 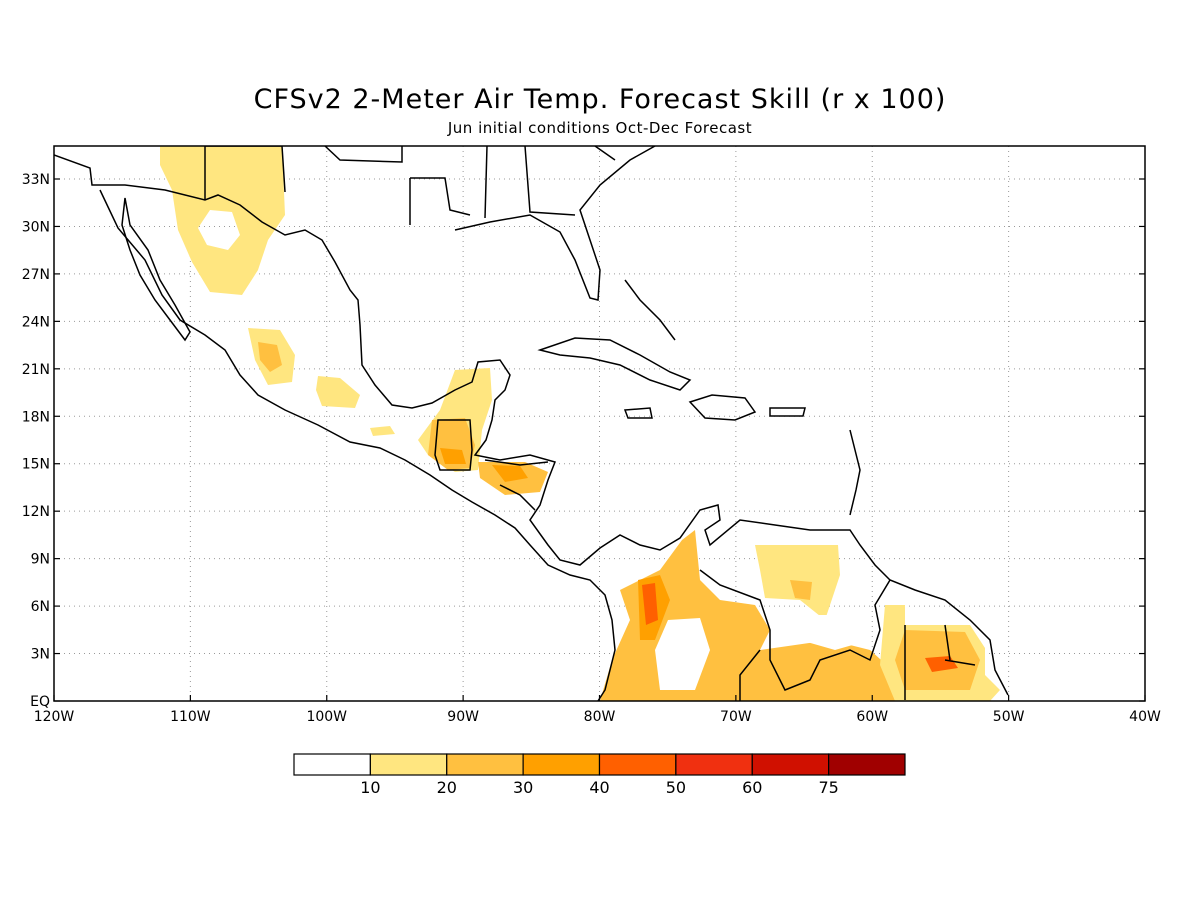 What do you see at coordinates (36, 465) in the screenshot?
I see `lat-tick-label: 15N` at bounding box center [36, 465].